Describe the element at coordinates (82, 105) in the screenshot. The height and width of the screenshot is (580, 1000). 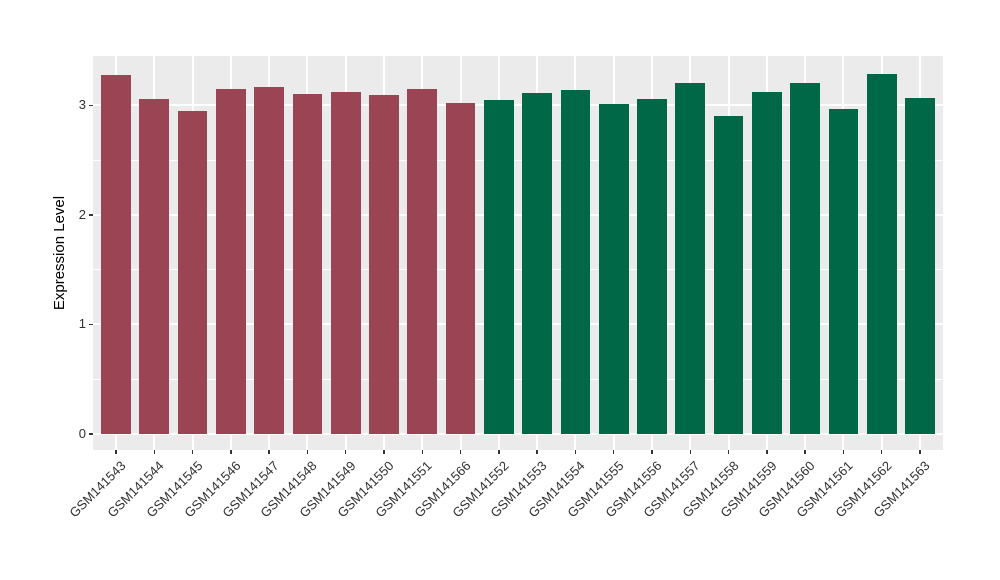
I see `y-tick-label: 3` at that location.